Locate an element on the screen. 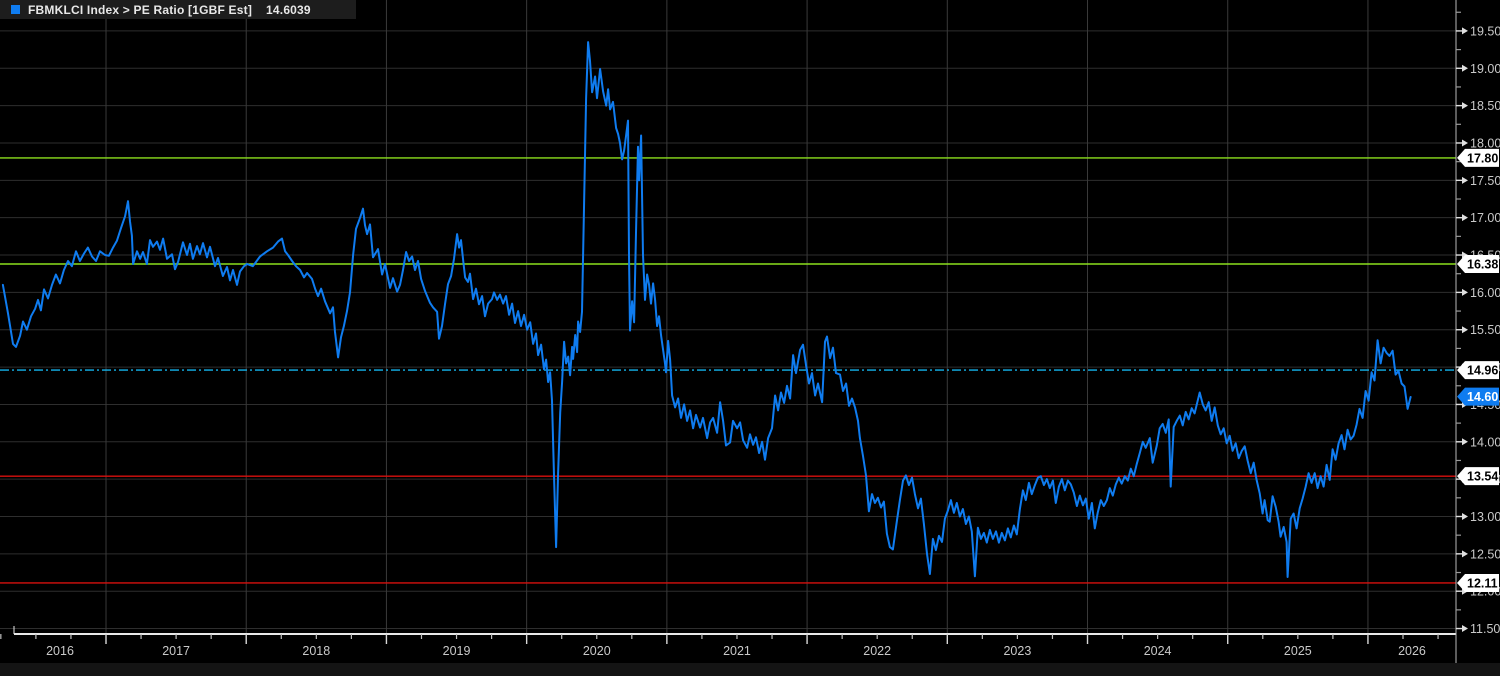 The width and height of the screenshot is (1500, 676). last-price-badge: 14.60 is located at coordinates (1478, 396).